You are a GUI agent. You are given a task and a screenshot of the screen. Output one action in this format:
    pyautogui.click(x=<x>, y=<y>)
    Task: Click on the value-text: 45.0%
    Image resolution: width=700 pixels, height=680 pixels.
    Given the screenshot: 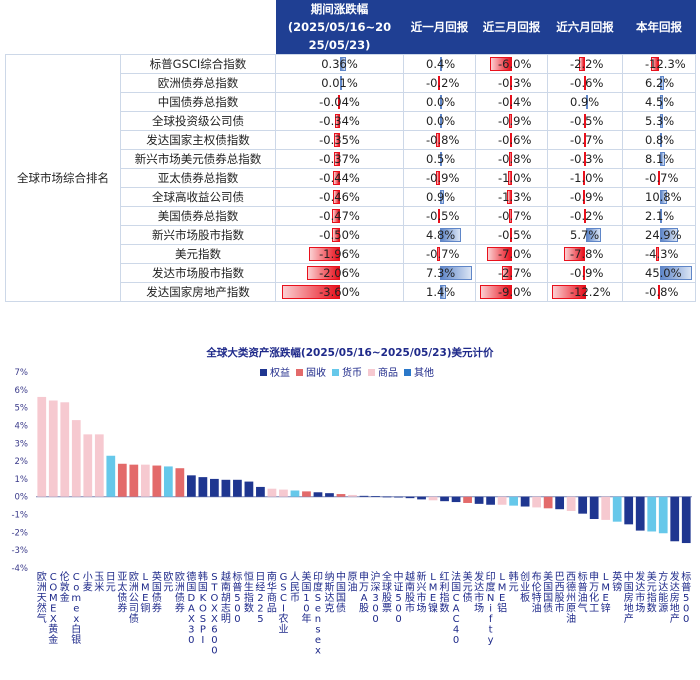 What is the action you would take?
    pyautogui.click(x=663, y=272)
    